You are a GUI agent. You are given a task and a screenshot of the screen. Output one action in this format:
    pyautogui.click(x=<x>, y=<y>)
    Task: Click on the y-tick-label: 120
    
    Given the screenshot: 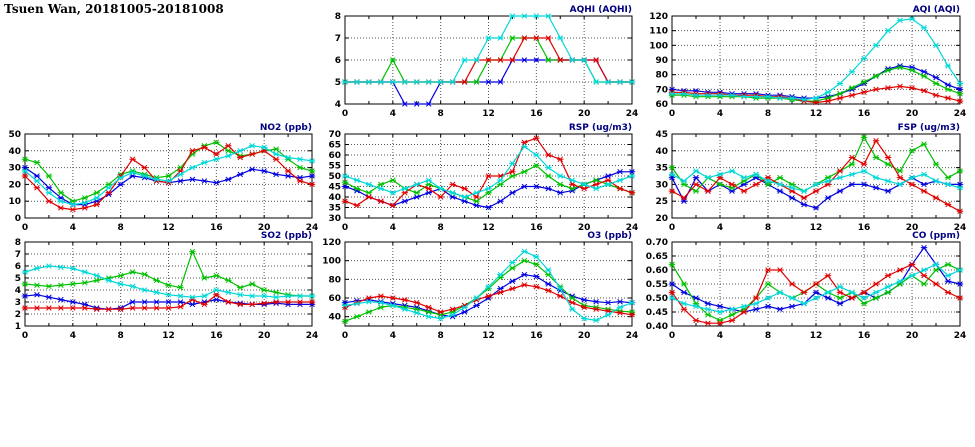 What is the action you would take?
    pyautogui.click(x=331, y=243)
    